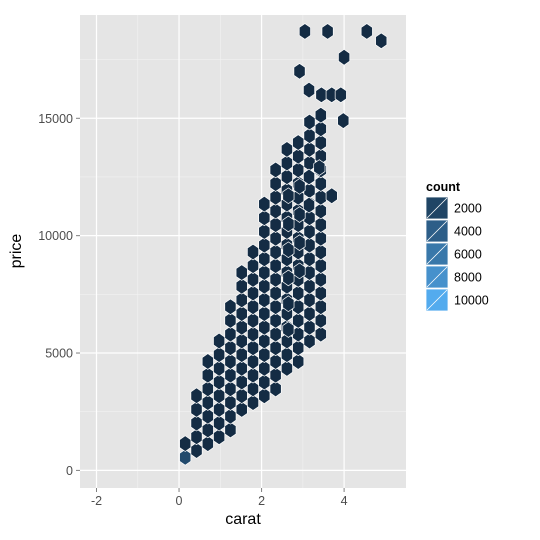  I want to click on x-tick-label: 4, so click(344, 501).